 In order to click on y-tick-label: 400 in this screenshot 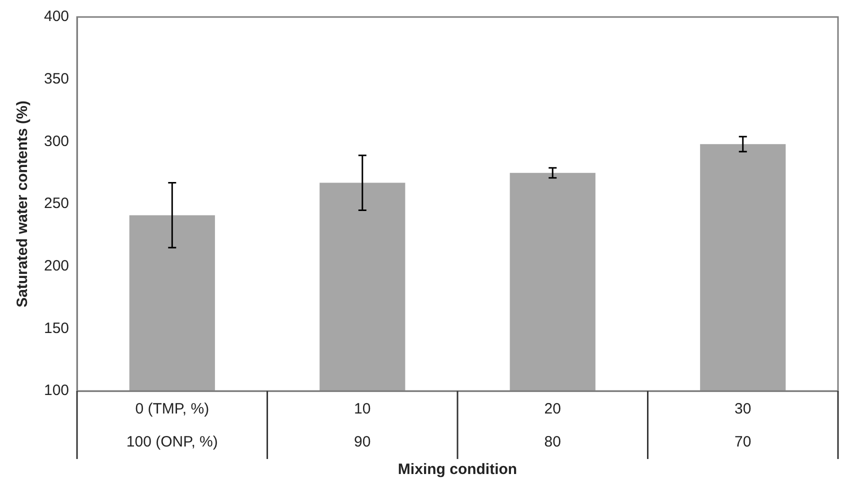, I will do `click(57, 17)`.